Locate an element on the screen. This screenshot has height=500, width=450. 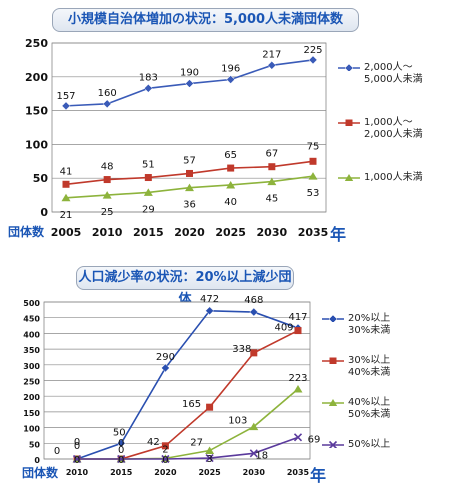
data-label: 18 is located at coordinates (261, 455).